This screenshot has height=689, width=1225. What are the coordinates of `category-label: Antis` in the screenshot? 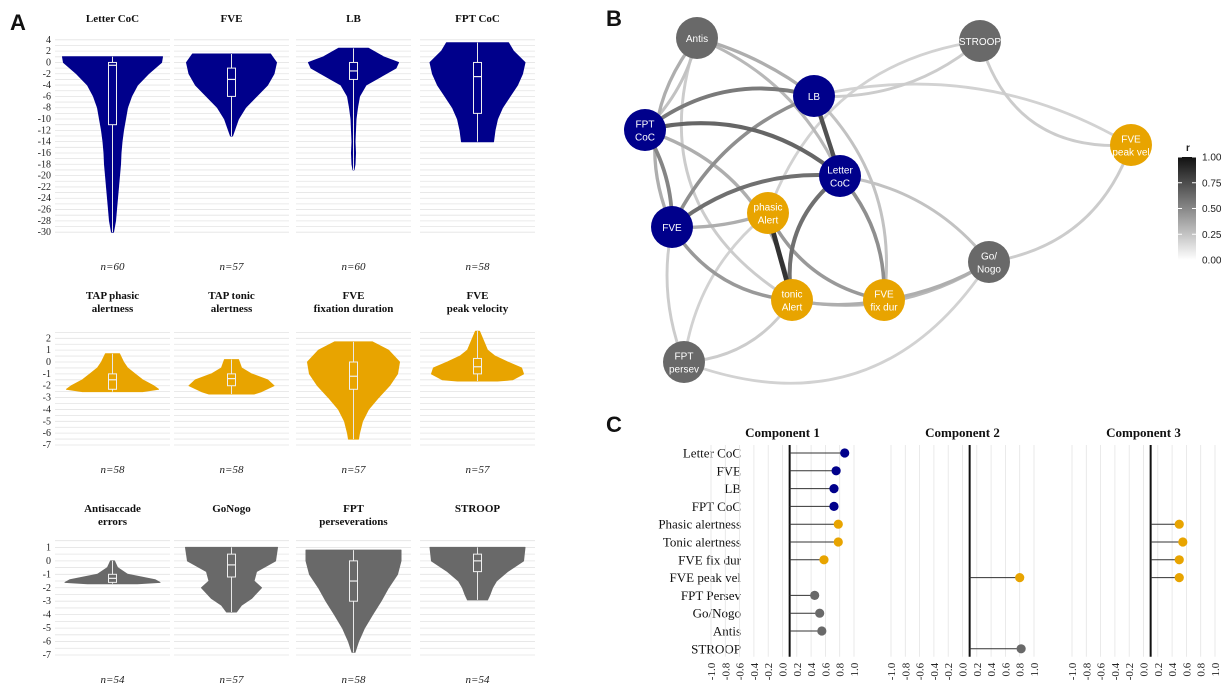 It's located at (727, 631).